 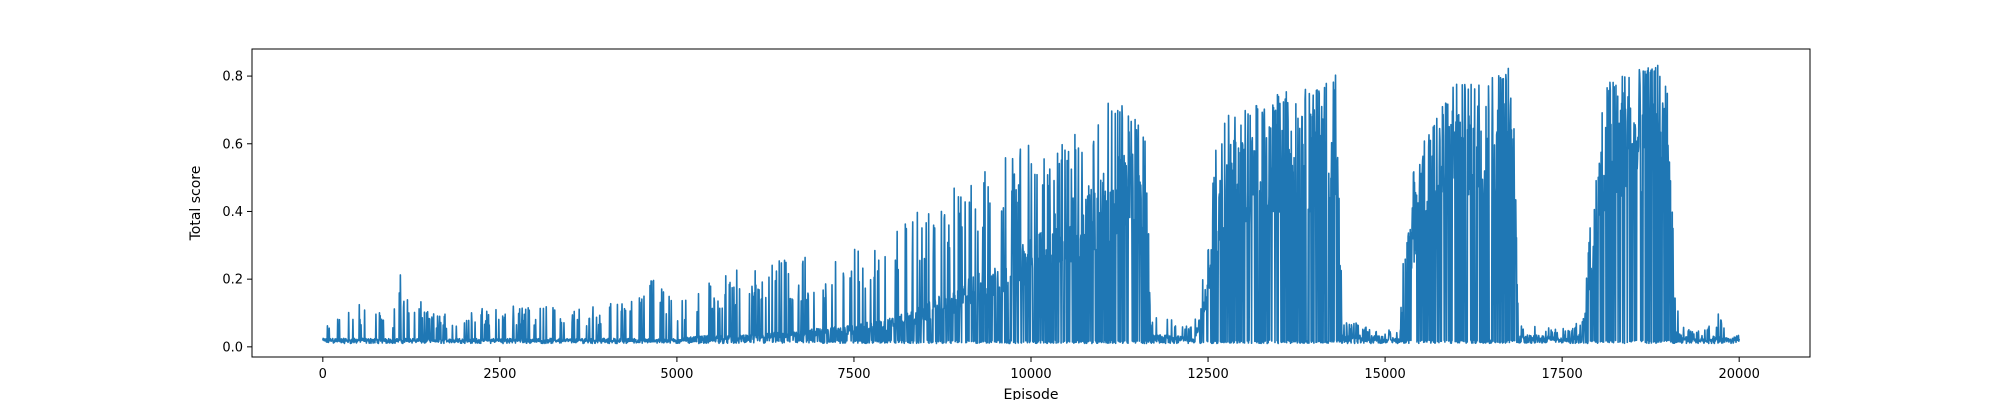 What do you see at coordinates (499, 374) in the screenshot?
I see `x-tick-label: 2500` at bounding box center [499, 374].